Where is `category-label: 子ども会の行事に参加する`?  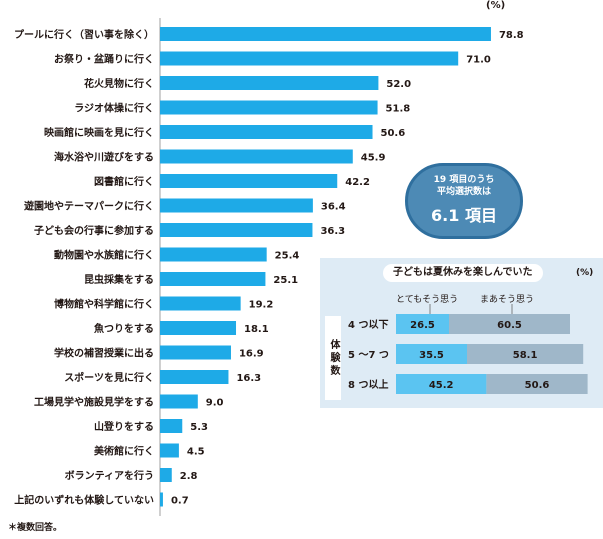 category-label: 子ども会の行事に参加する is located at coordinates (94, 230).